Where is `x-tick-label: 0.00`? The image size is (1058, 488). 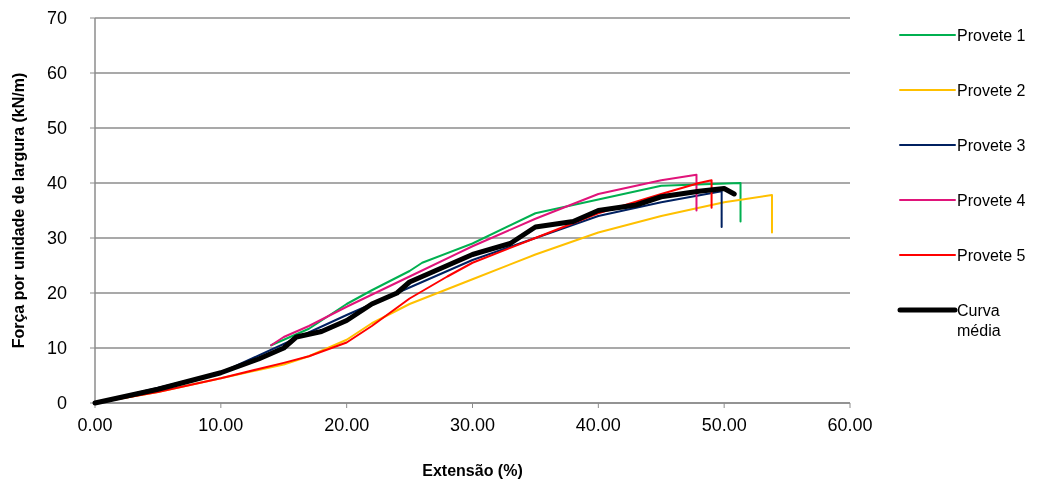 x-tick-label: 0.00 is located at coordinates (95, 425).